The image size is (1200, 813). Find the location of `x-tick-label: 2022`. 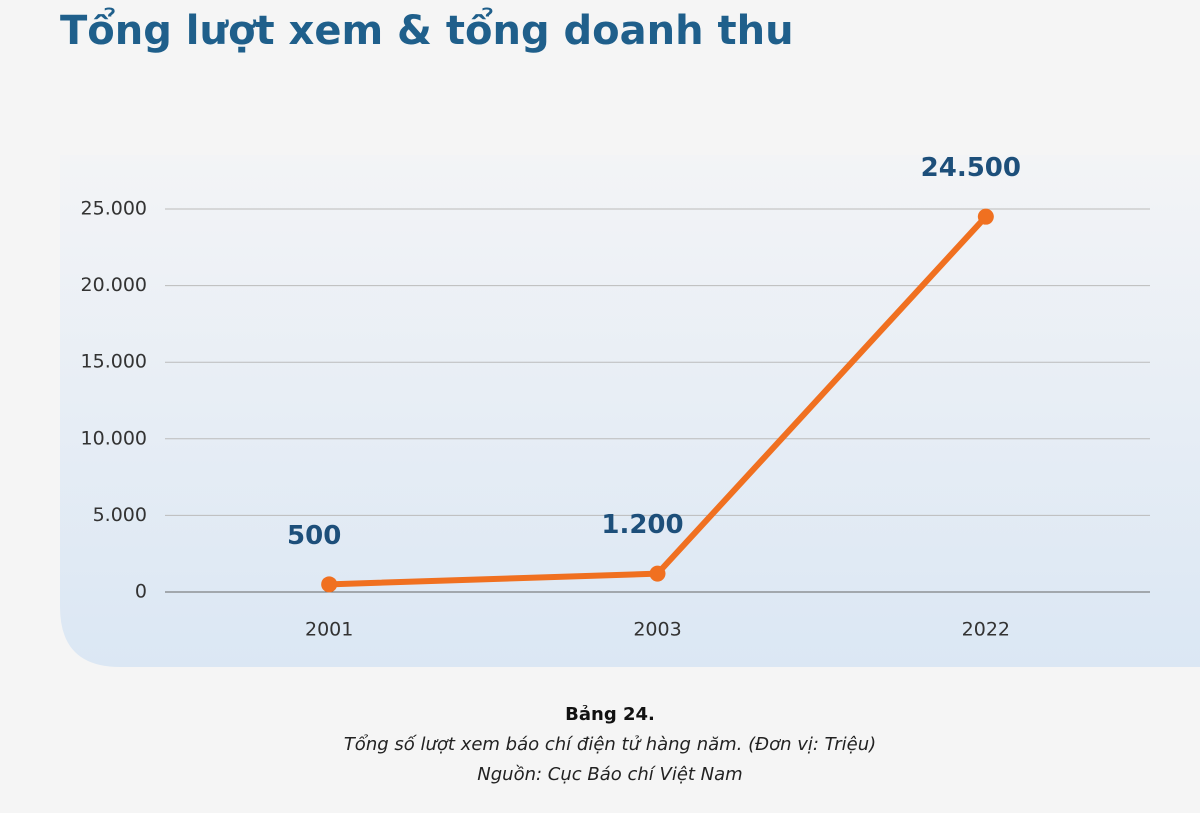

x-tick-label: 2022 is located at coordinates (986, 630).